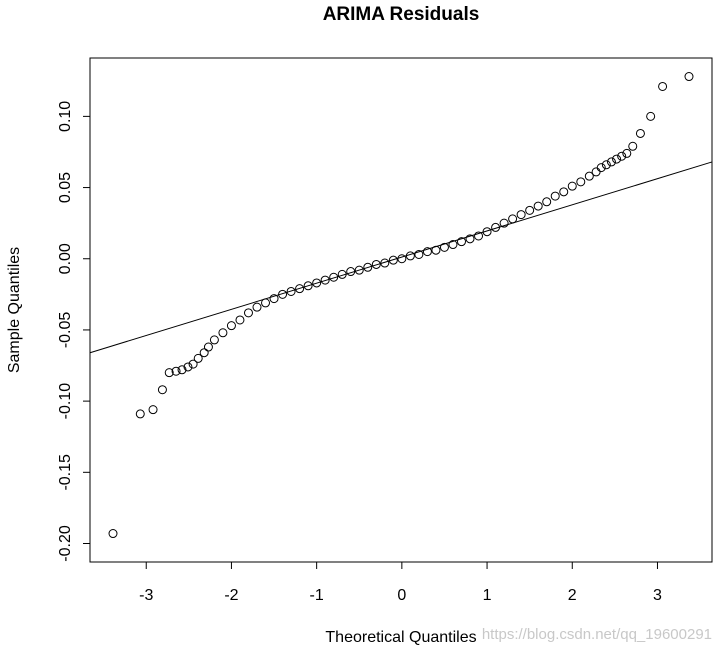 Image resolution: width=720 pixels, height=651 pixels. I want to click on x-tick-label: -1, so click(317, 595).